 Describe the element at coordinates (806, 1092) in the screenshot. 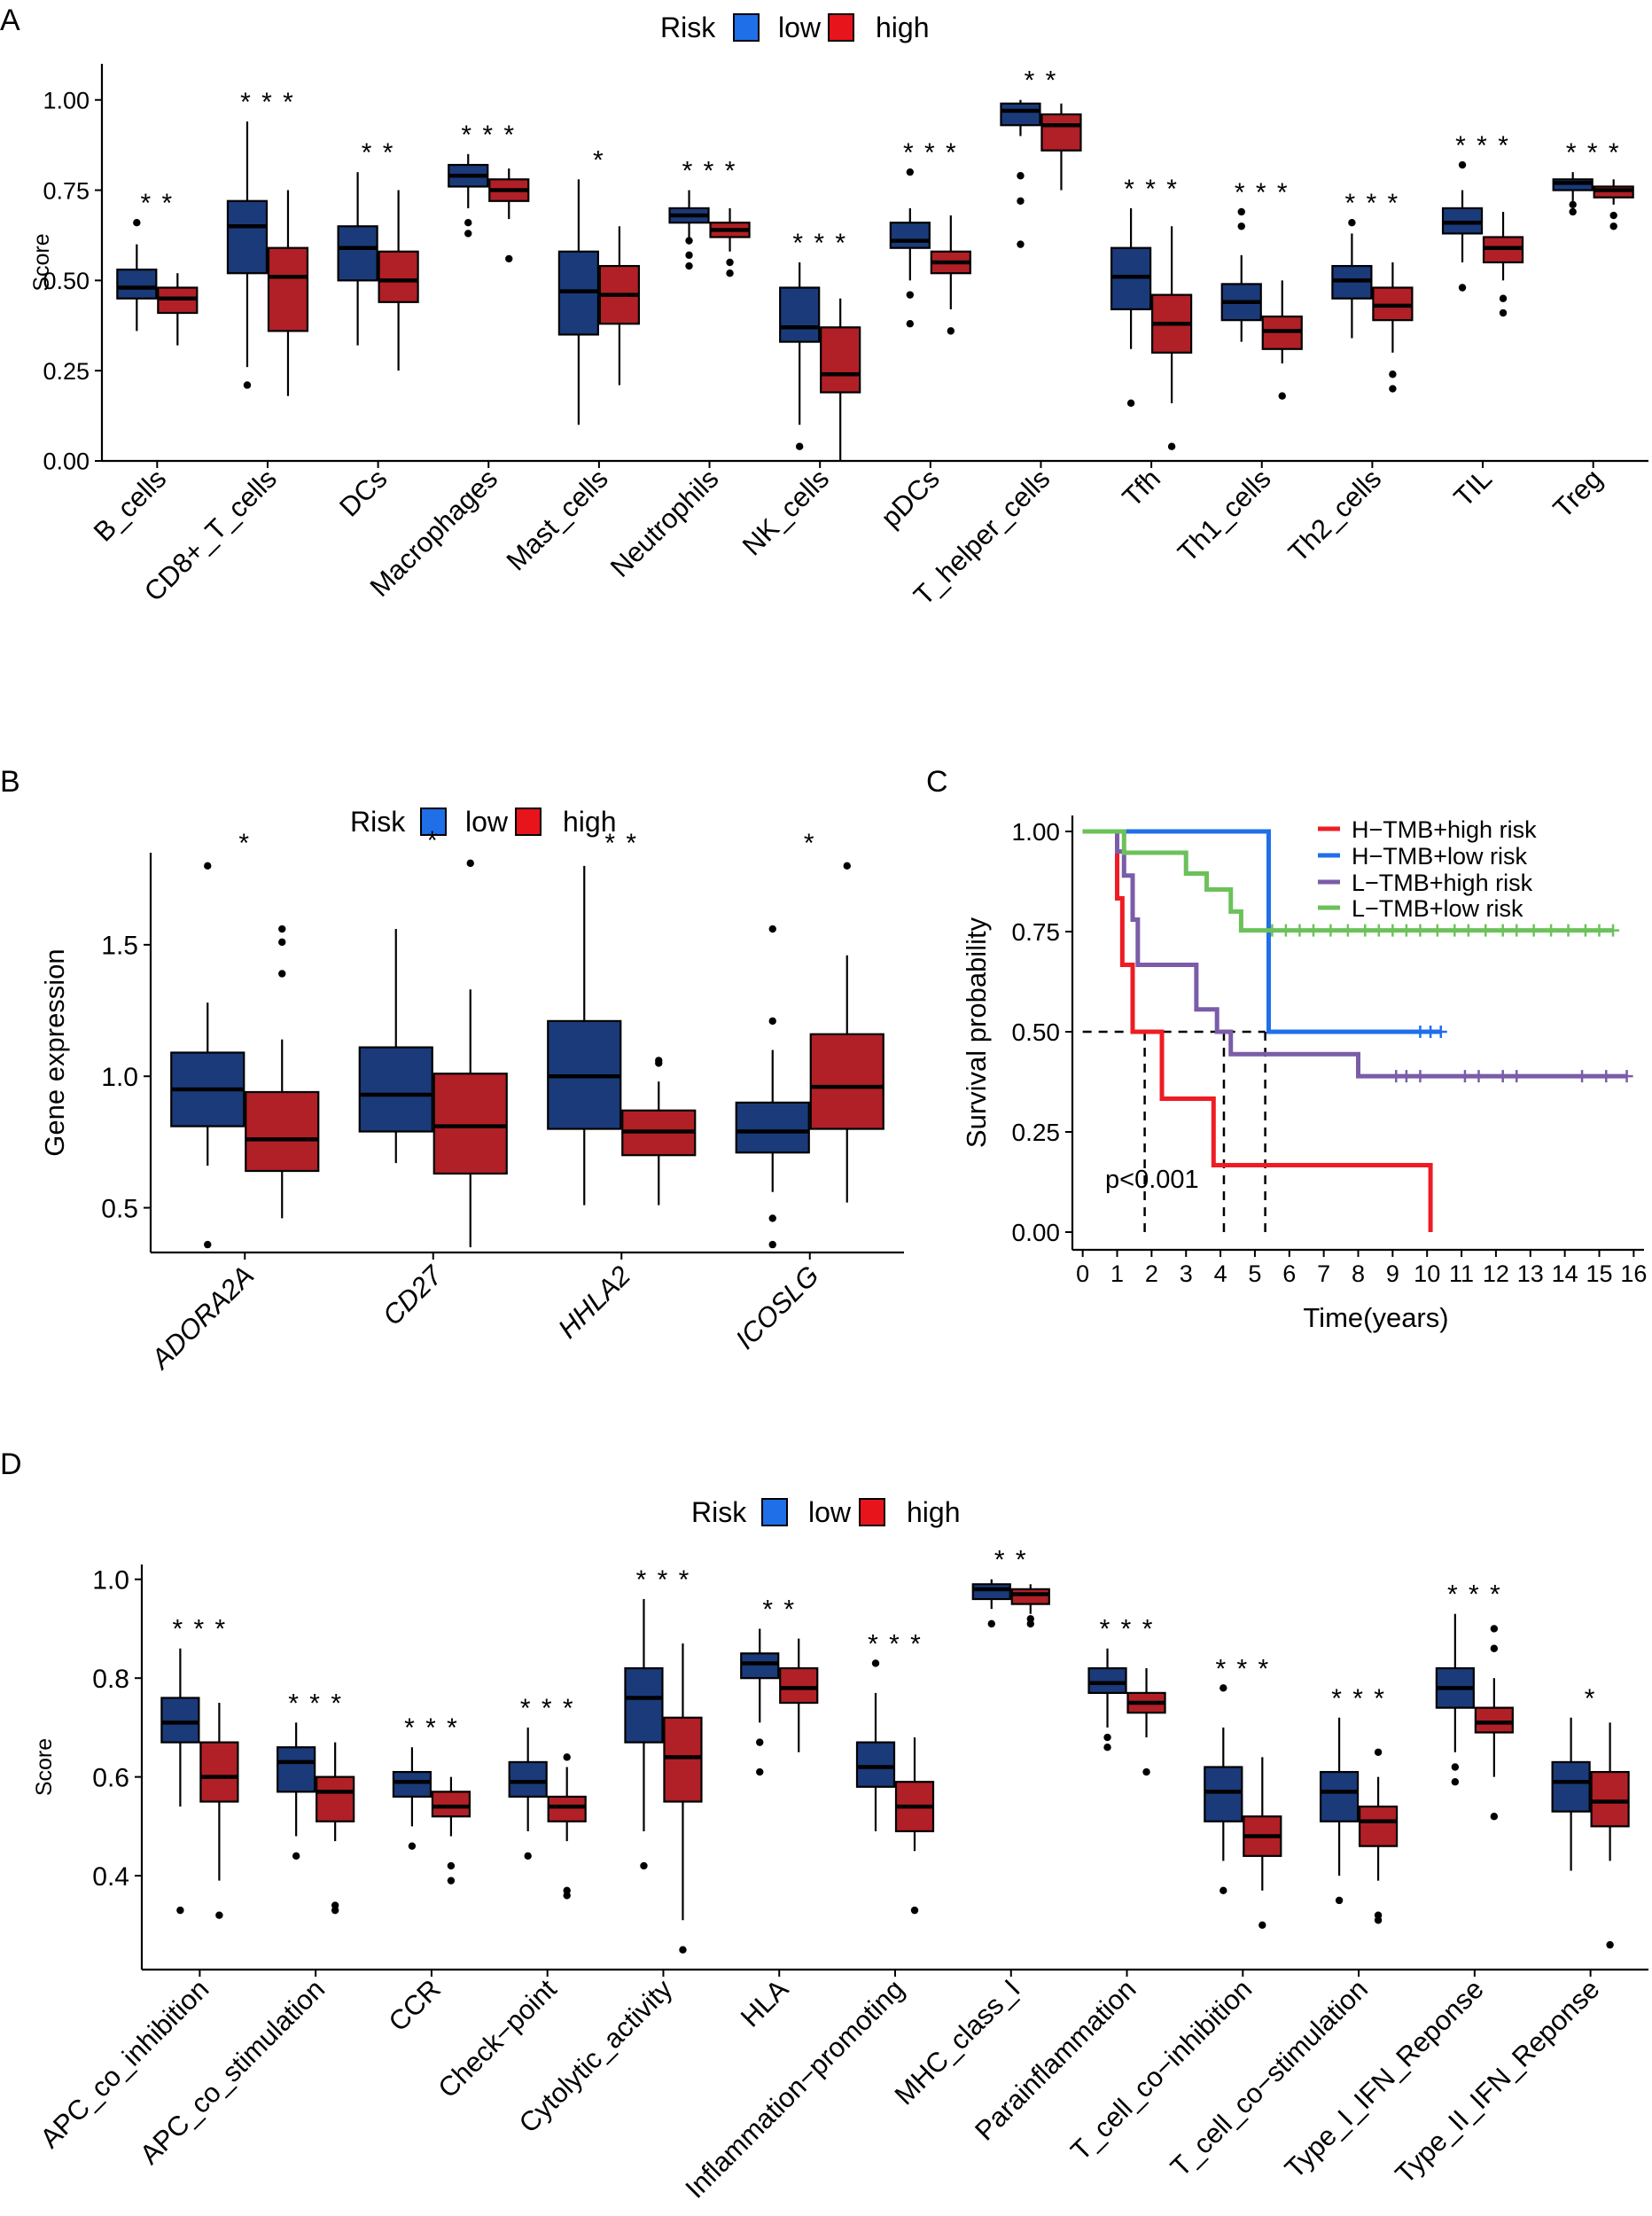

I see `category-group: ICOSLG *` at that location.